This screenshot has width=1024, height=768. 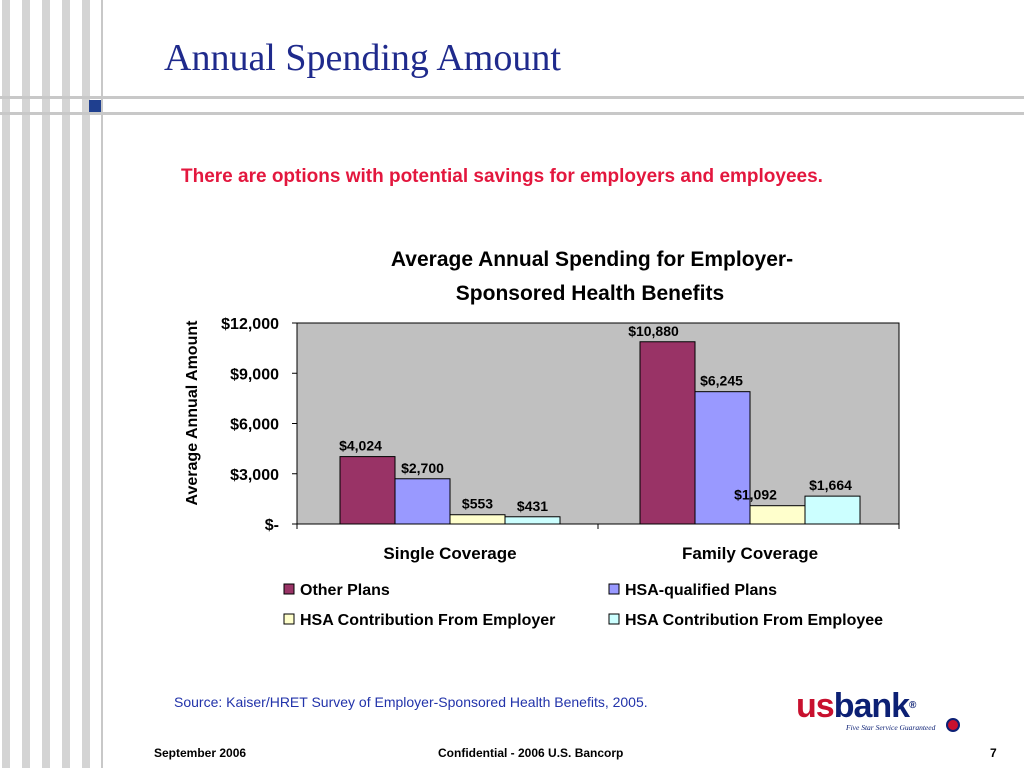 What do you see at coordinates (254, 425) in the screenshot?
I see `y-tick-label: $6,000` at bounding box center [254, 425].